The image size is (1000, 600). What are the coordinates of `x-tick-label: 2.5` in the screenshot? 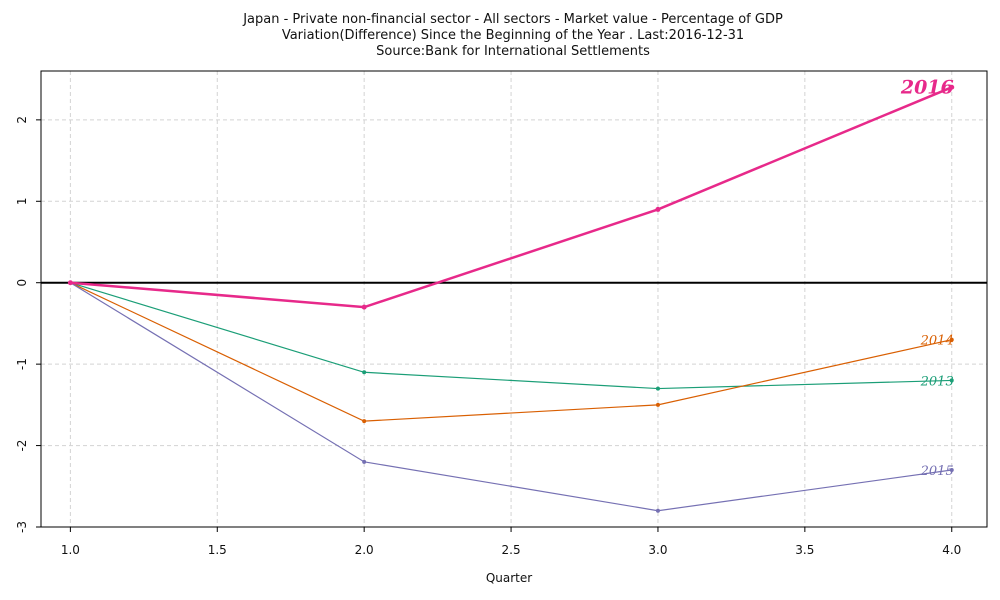 It's located at (511, 550).